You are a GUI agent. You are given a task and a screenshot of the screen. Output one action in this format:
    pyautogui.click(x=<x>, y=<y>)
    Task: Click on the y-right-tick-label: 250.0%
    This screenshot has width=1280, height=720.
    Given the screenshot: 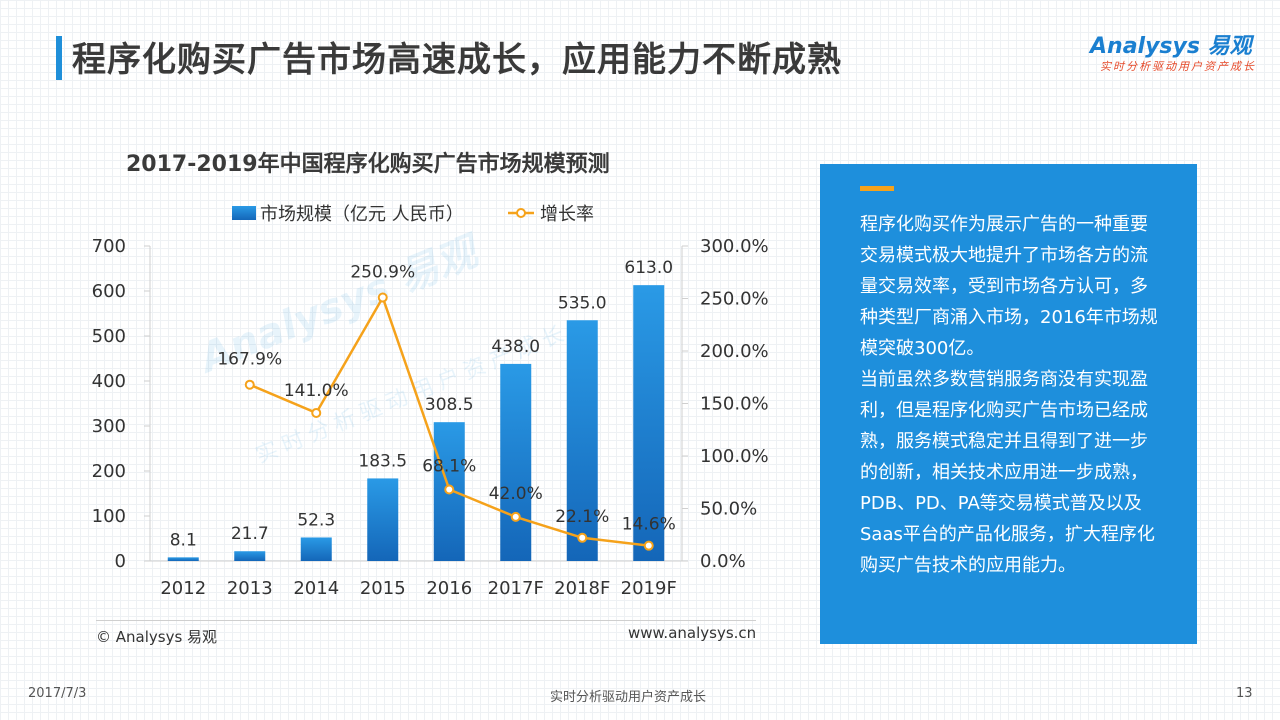 What is the action you would take?
    pyautogui.click(x=734, y=299)
    